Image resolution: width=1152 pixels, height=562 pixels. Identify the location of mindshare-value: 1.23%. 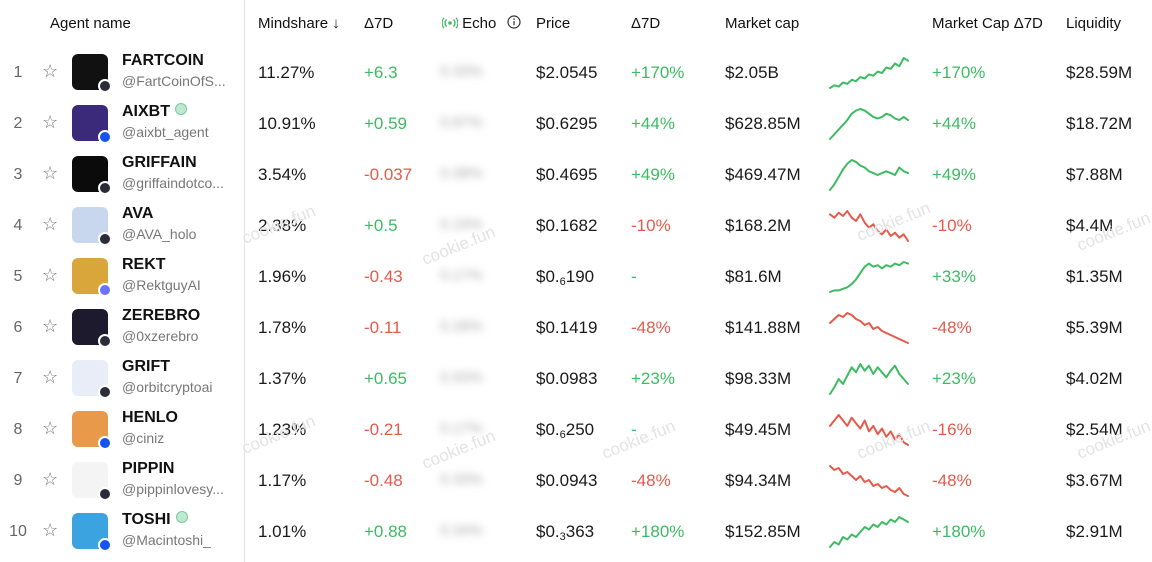
(282, 429).